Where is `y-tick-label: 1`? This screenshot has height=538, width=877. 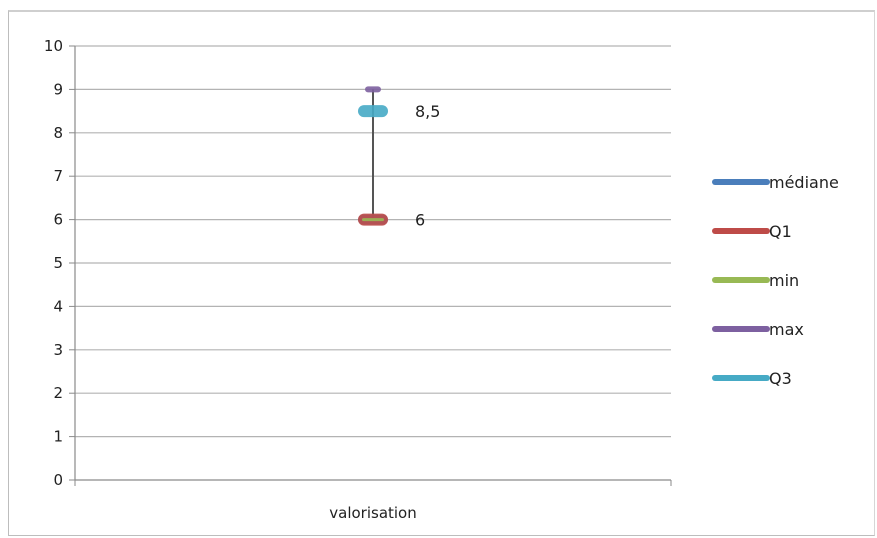
y-tick-label: 1 is located at coordinates (58, 437).